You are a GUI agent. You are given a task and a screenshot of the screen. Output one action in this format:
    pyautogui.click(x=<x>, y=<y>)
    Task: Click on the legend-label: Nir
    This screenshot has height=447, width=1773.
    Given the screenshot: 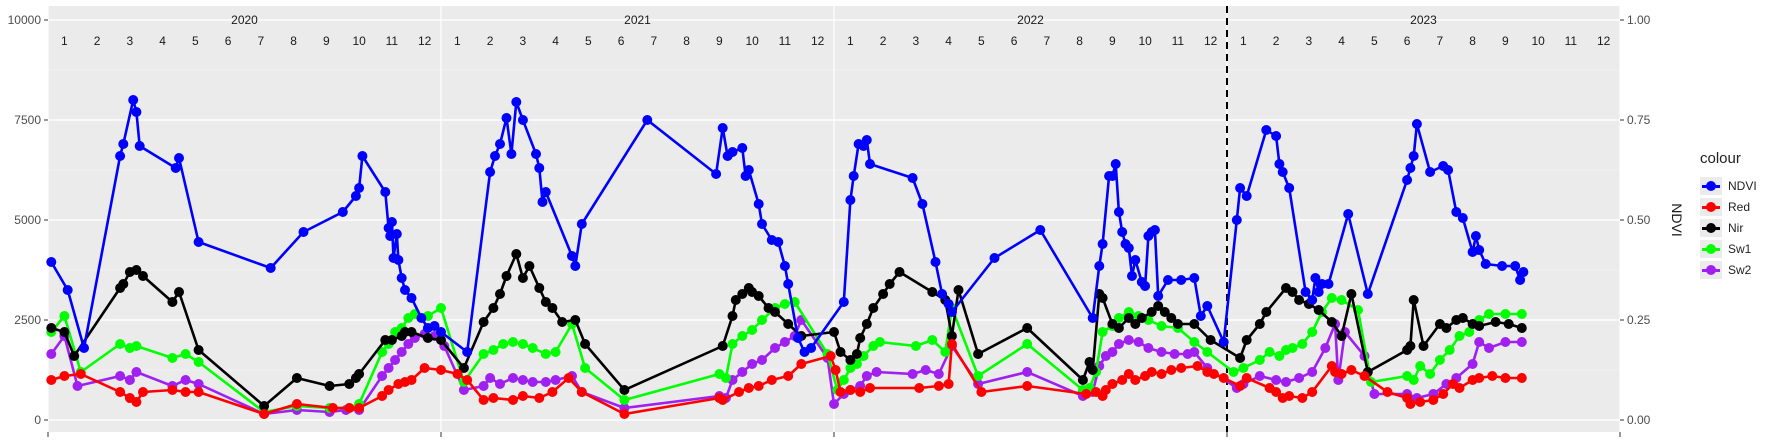 What is the action you would take?
    pyautogui.click(x=1736, y=227)
    